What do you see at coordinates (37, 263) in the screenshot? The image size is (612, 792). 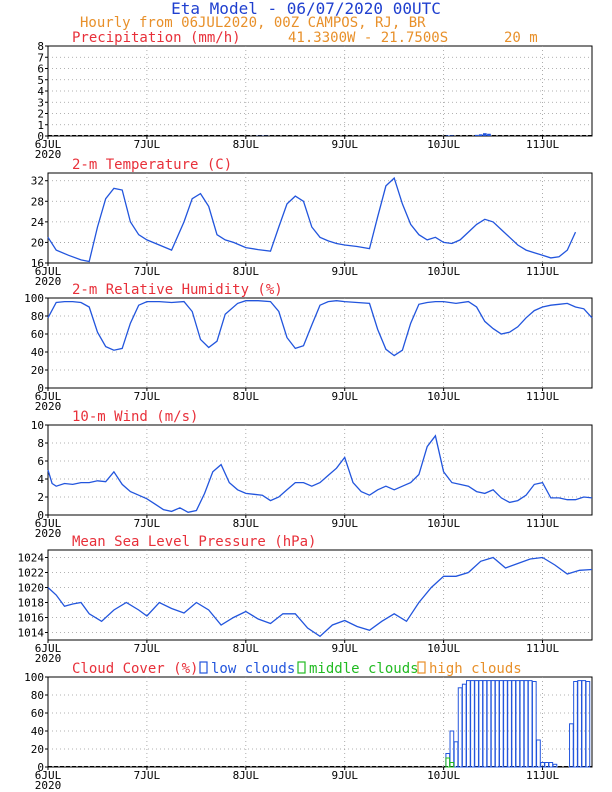 I see `y-tick-label: 16` at bounding box center [37, 263].